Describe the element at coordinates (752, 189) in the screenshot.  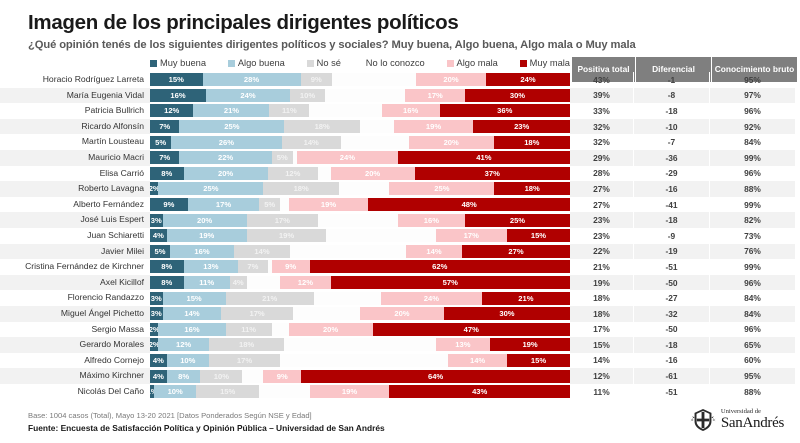
I see `metric-conocimiento-bruto: 88%` at that location.